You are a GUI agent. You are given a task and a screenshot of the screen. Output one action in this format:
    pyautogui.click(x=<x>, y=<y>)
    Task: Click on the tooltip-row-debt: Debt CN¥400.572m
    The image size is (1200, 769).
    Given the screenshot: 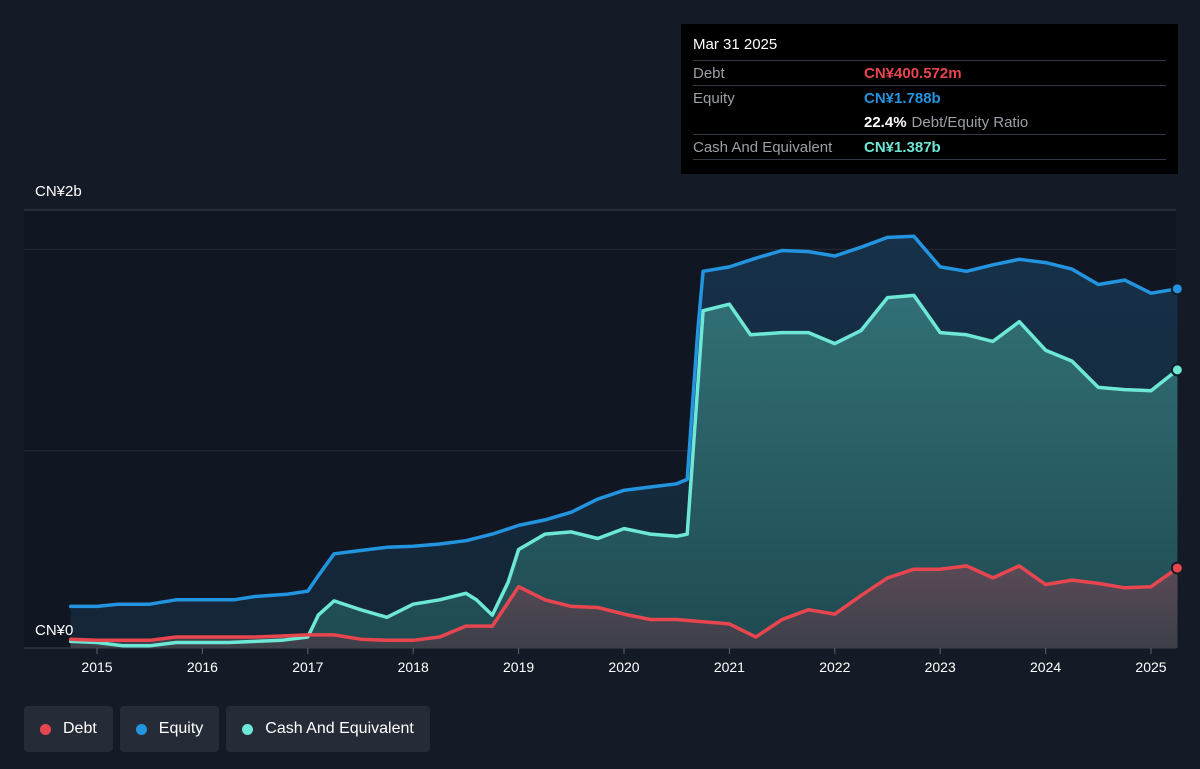 What is the action you would take?
    pyautogui.click(x=929, y=72)
    